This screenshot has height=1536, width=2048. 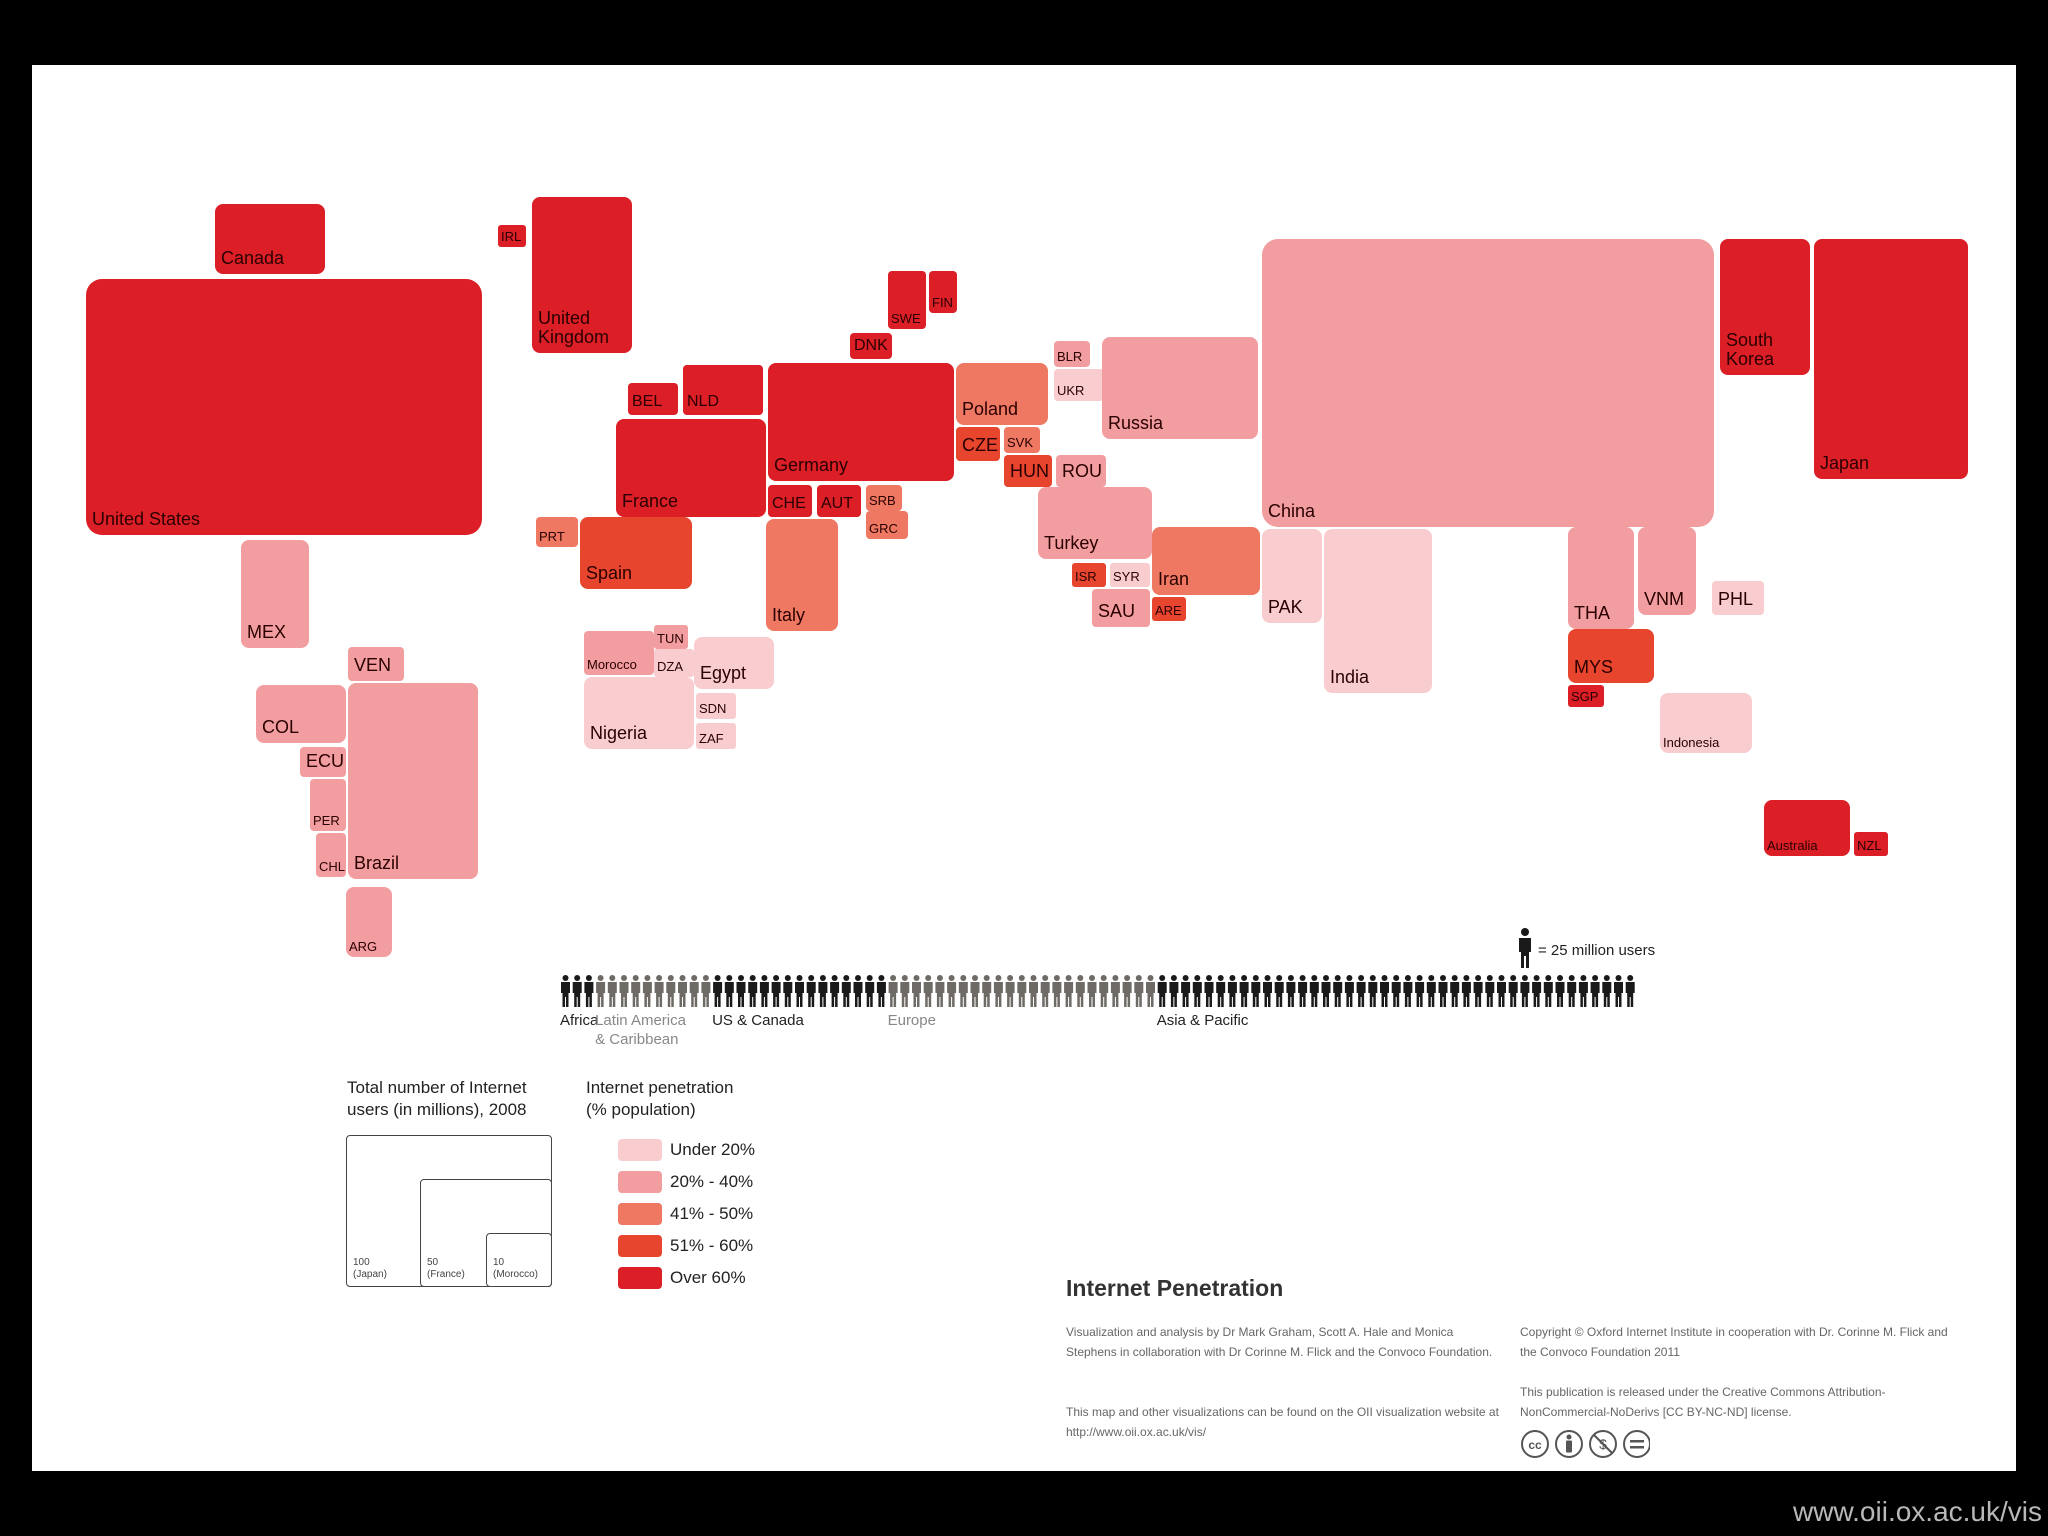 What do you see at coordinates (446, 1268) in the screenshot?
I see `size-example-label: 50 (France)` at bounding box center [446, 1268].